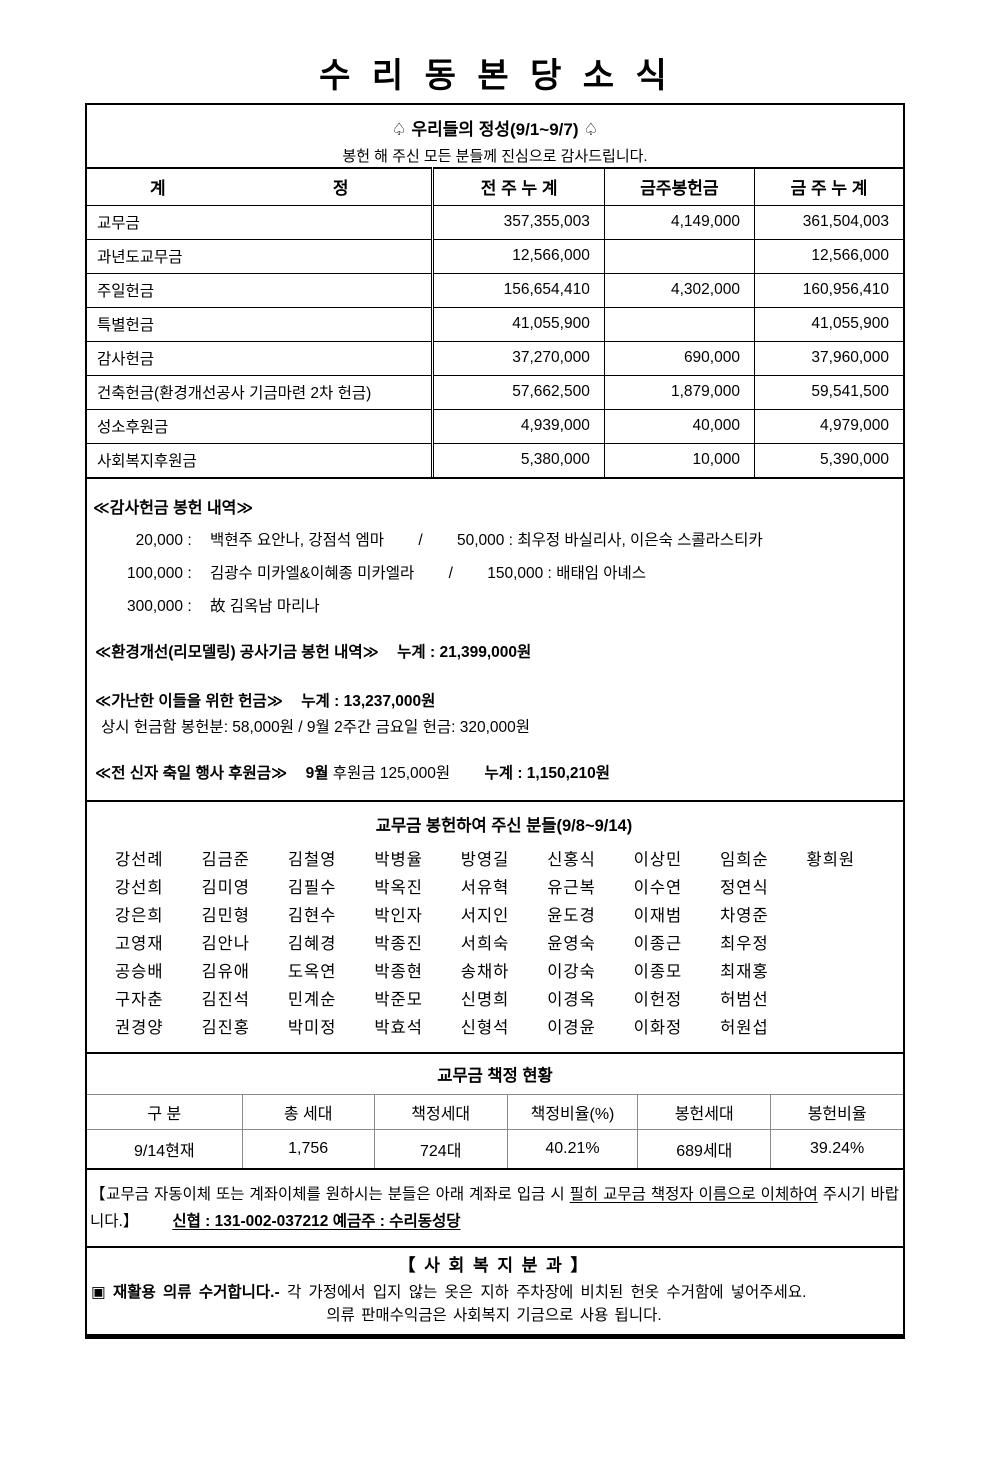 This screenshot has width=992, height=1459. I want to click on thanks-names2: 최우정 바실리사, 이은숙 스콜라스티카, so click(640, 540).